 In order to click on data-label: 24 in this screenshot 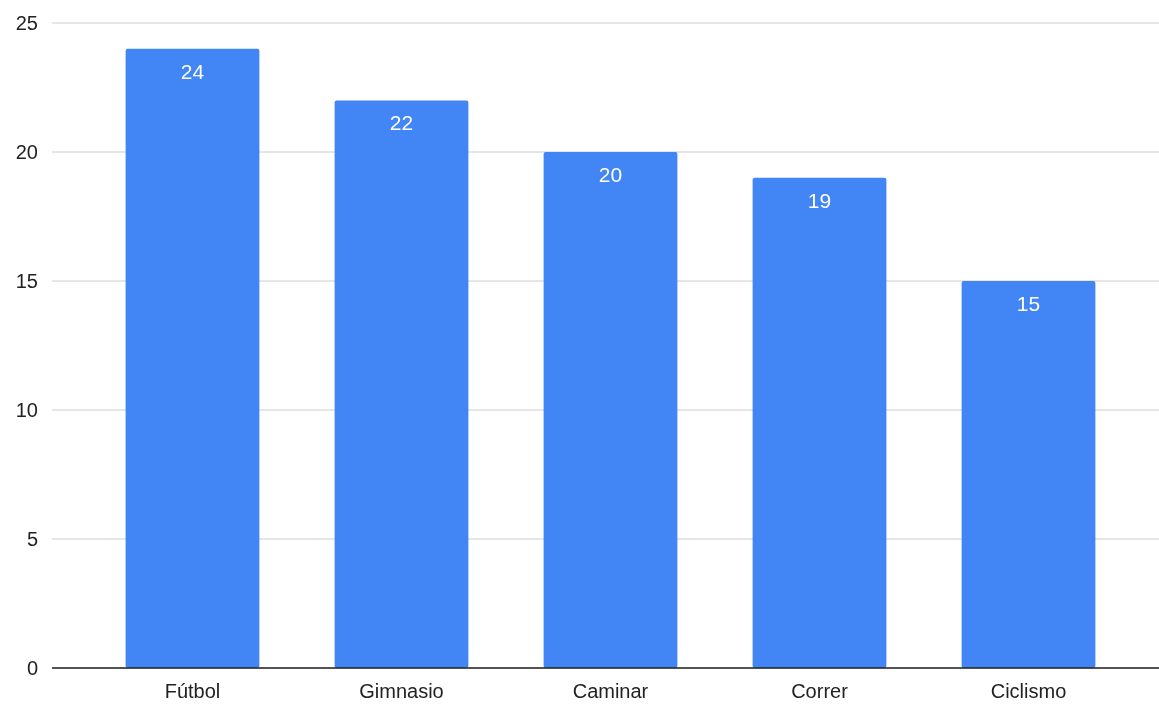, I will do `click(192, 71)`.